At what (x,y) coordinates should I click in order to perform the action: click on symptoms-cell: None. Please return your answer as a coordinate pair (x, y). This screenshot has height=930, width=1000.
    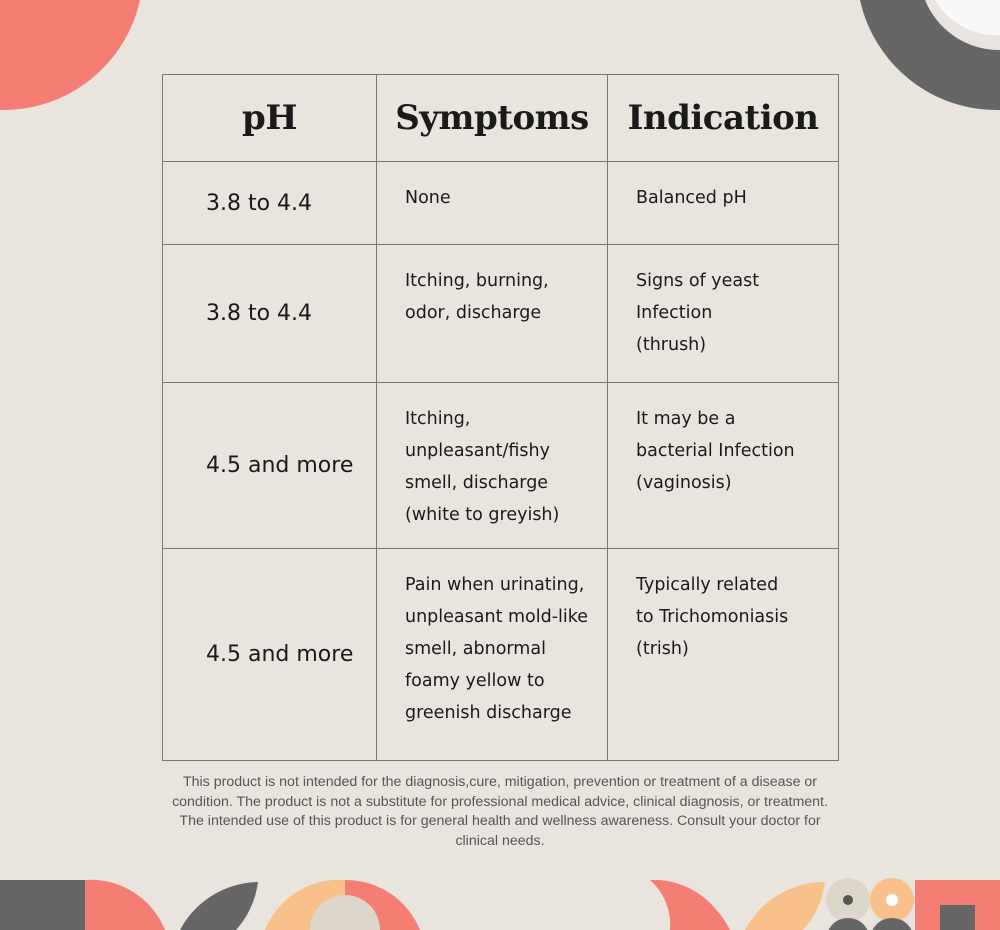
    Looking at the image, I should click on (492, 203).